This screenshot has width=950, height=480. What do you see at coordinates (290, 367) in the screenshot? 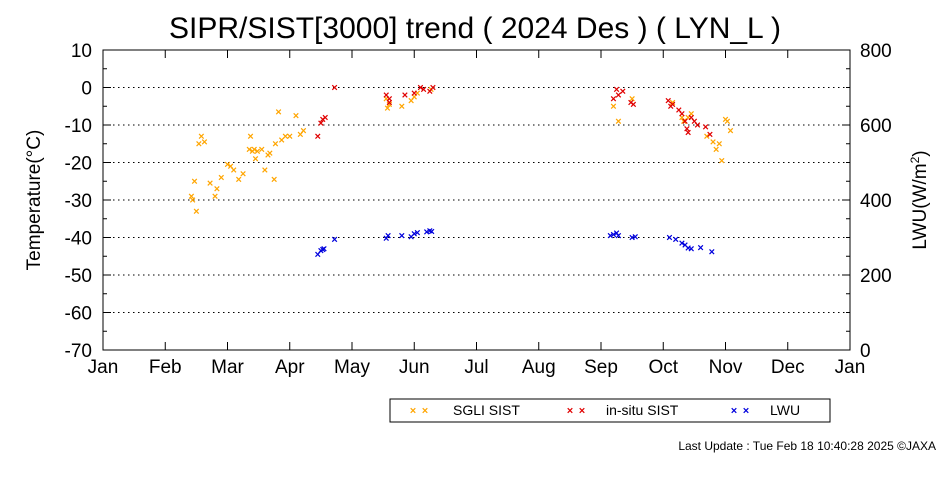
I see `month-label: Apr` at bounding box center [290, 367].